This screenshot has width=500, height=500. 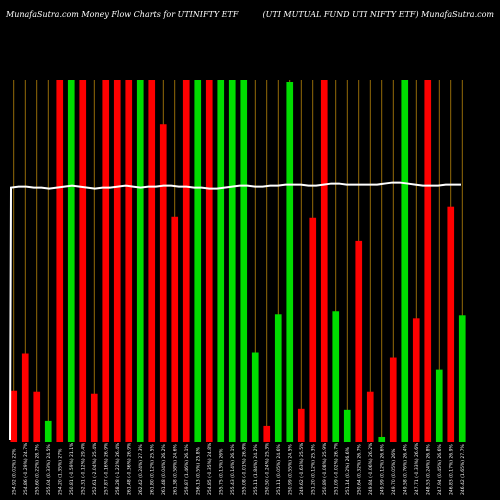 What do you see at coordinates (37, 469) in the screenshot?
I see `x-tick-label: 255.60 (0.22%) 28.7%` at bounding box center [37, 469].